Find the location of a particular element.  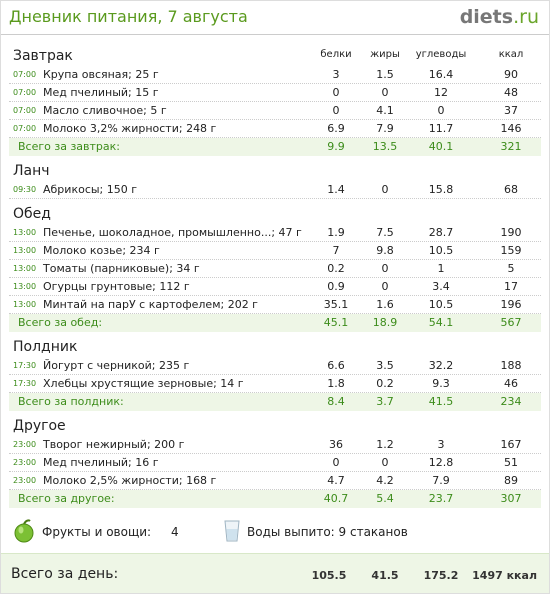

section-title: Завтрак is located at coordinates (43, 56).